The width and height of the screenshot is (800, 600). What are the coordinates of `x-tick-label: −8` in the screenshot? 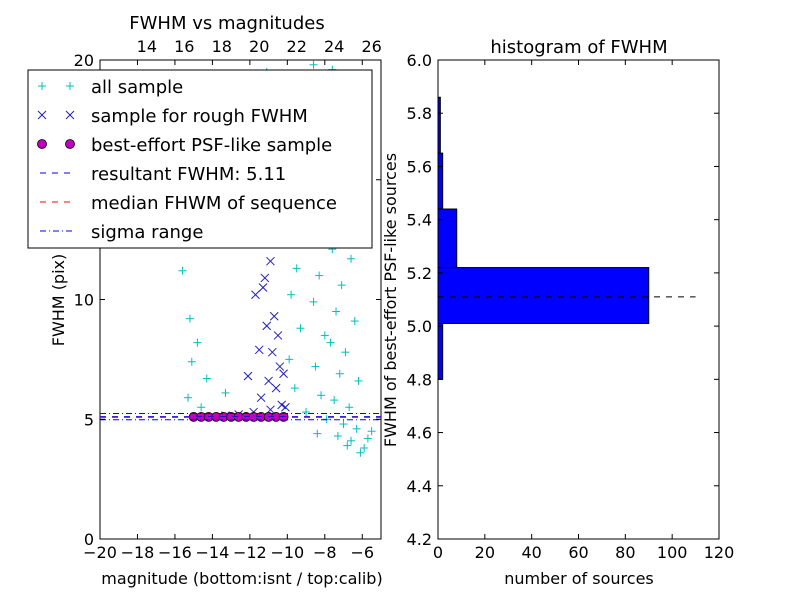 It's located at (325, 552).